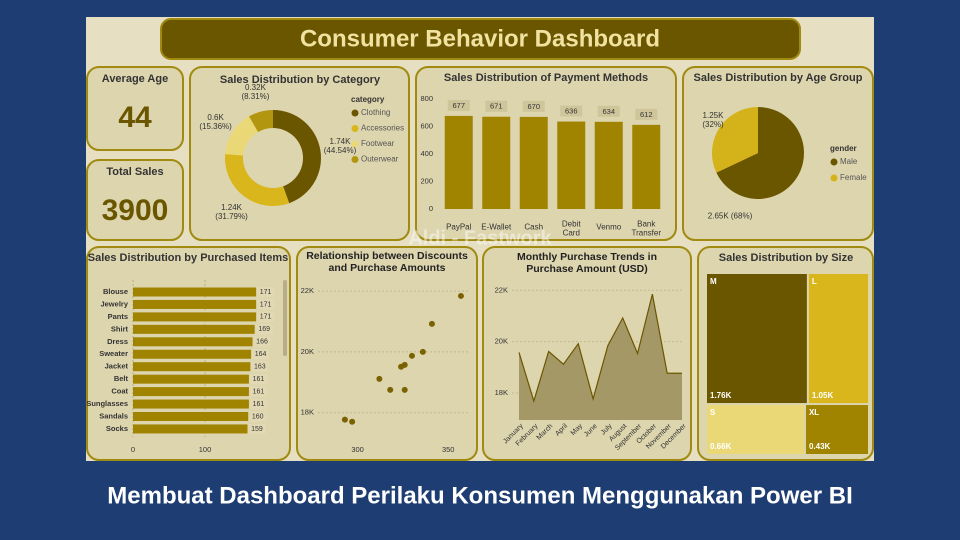 This screenshot has height=540, width=960. Describe the element at coordinates (431, 208) in the screenshot. I see `y-tick-label: 0` at that location.